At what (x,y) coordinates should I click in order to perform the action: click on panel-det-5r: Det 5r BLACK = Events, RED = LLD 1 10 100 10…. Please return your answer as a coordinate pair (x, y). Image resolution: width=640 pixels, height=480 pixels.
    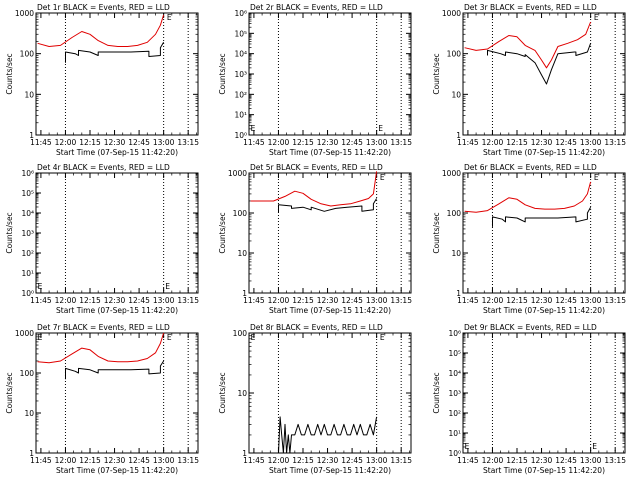
    Looking at the image, I should click on (315, 239).